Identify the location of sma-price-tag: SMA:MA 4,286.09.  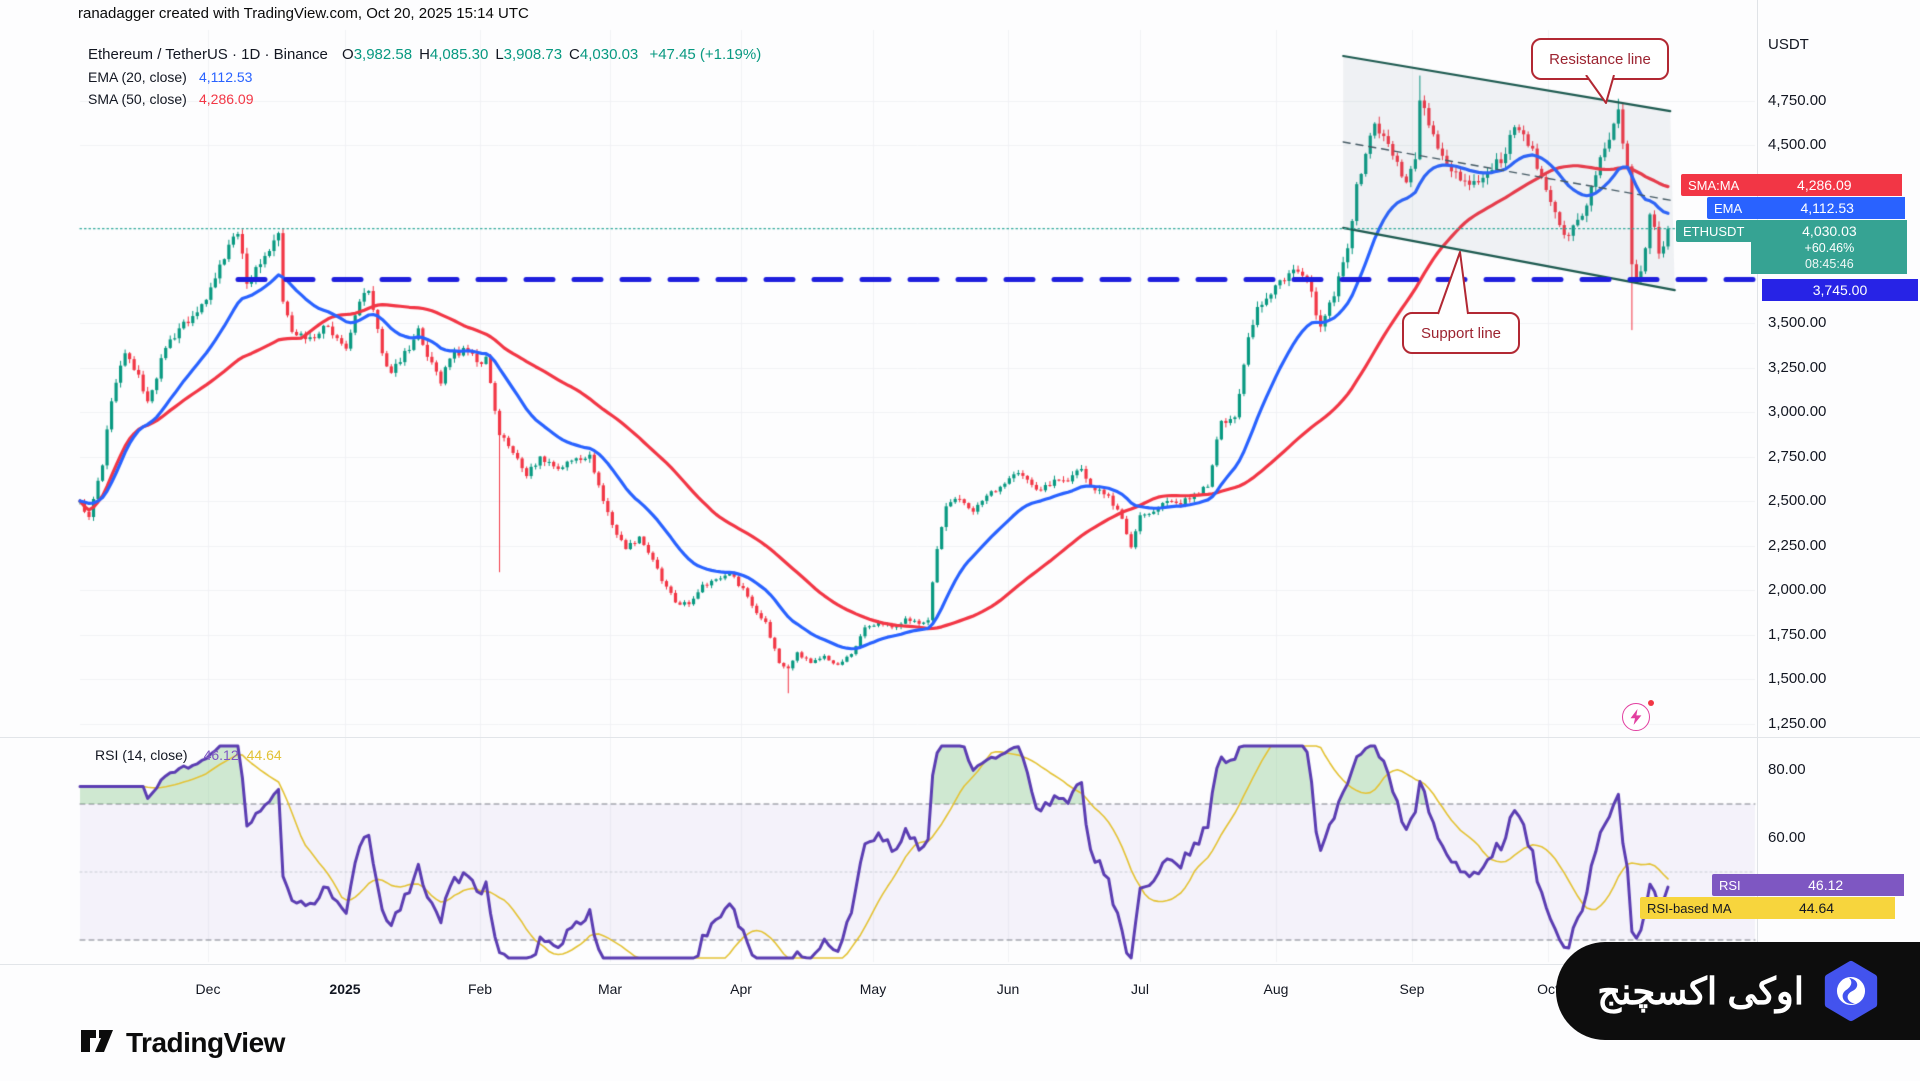
(1792, 185).